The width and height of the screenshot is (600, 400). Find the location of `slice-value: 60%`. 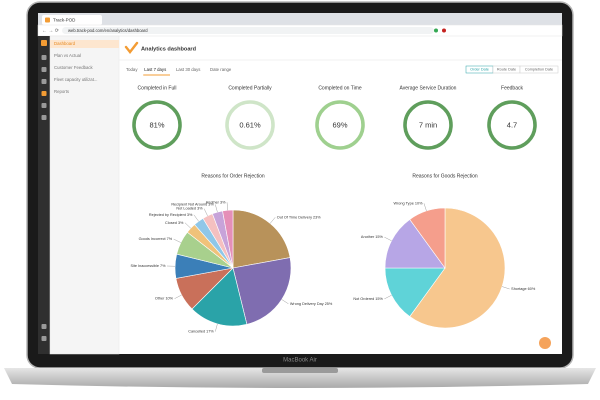

slice-value: 60% is located at coordinates (532, 289).